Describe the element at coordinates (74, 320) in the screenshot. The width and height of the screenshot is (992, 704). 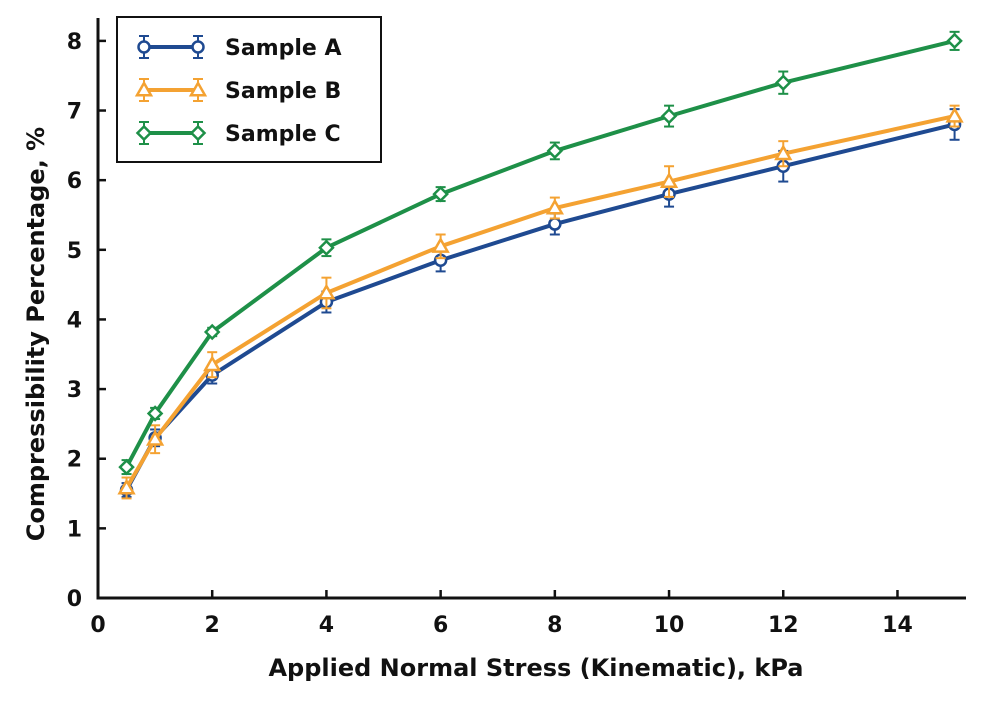
I see `y-tick-label: 4` at that location.